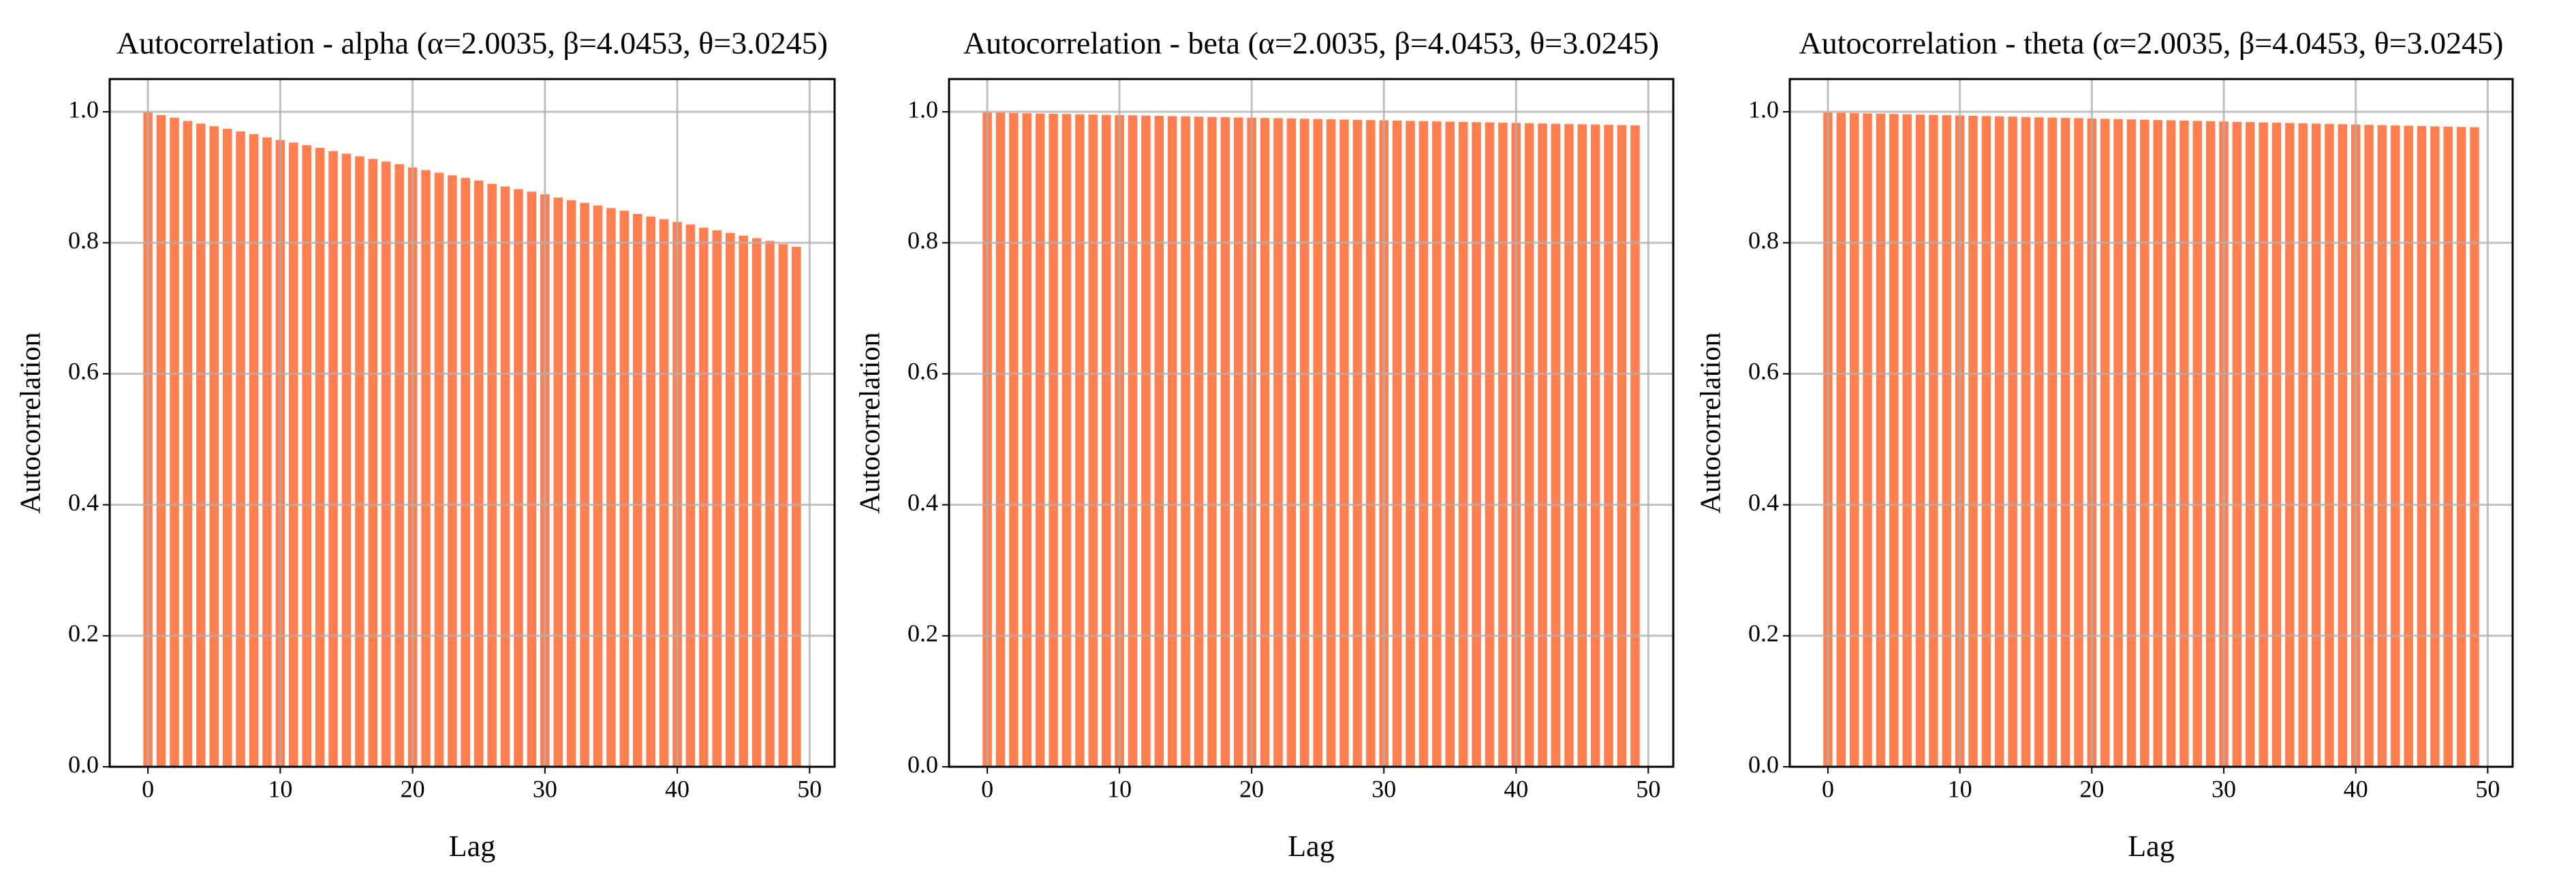 The width and height of the screenshot is (2576, 884). What do you see at coordinates (1960, 788) in the screenshot?
I see `x-tick-label: 10` at bounding box center [1960, 788].